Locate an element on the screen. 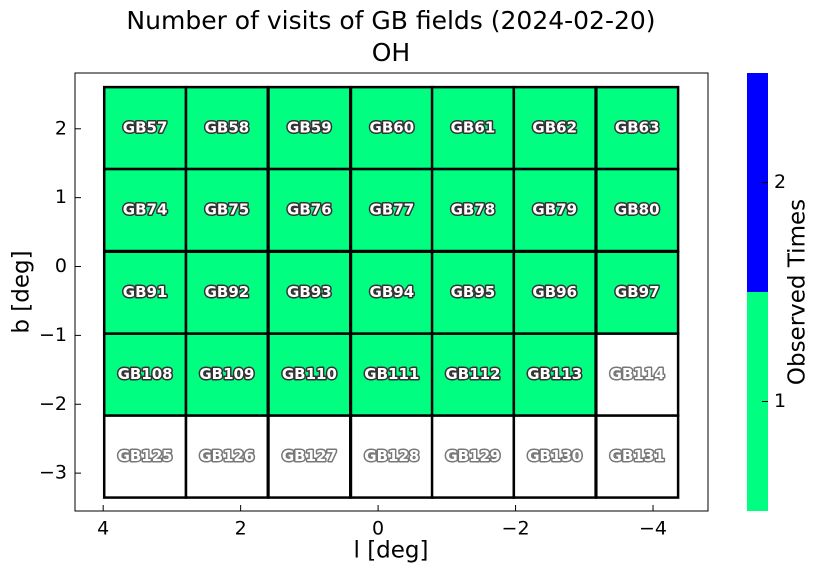  field-label: GB96 is located at coordinates (554, 292).